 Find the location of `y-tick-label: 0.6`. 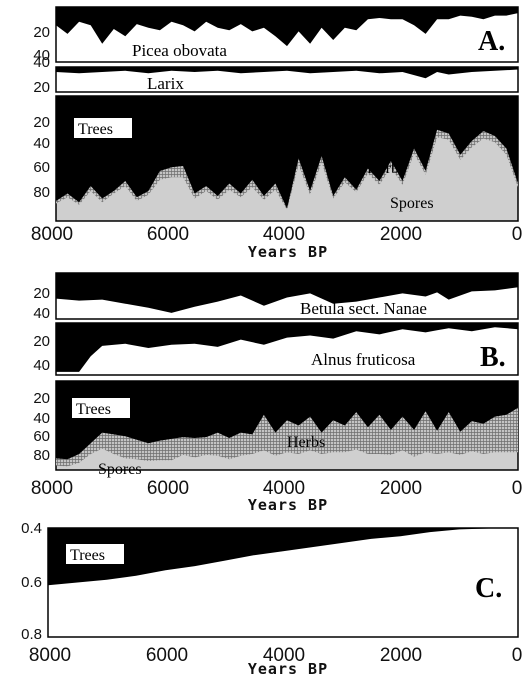

y-tick-label: 0.6 is located at coordinates (31, 582).